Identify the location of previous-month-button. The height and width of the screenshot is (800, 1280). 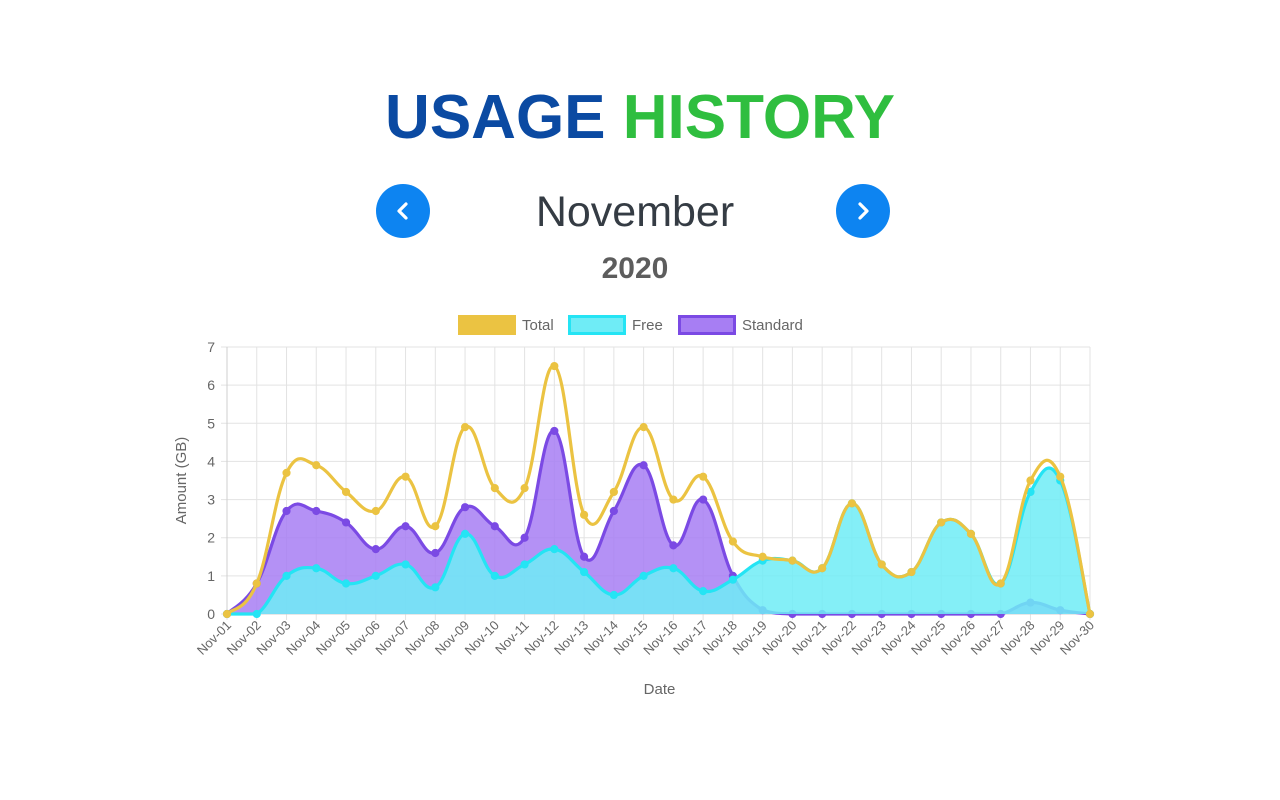
(403, 211).